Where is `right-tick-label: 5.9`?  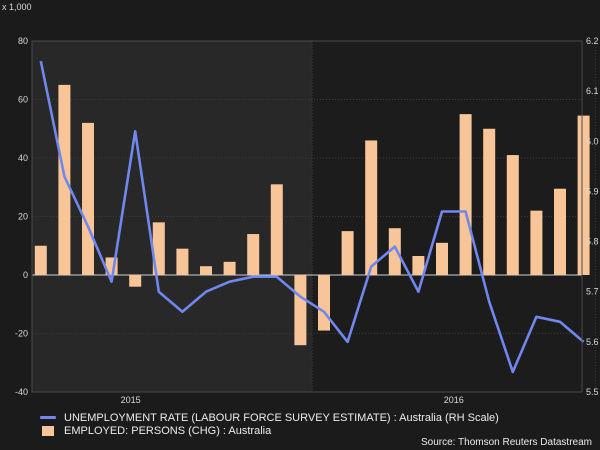 right-tick-label: 5.9 is located at coordinates (592, 191).